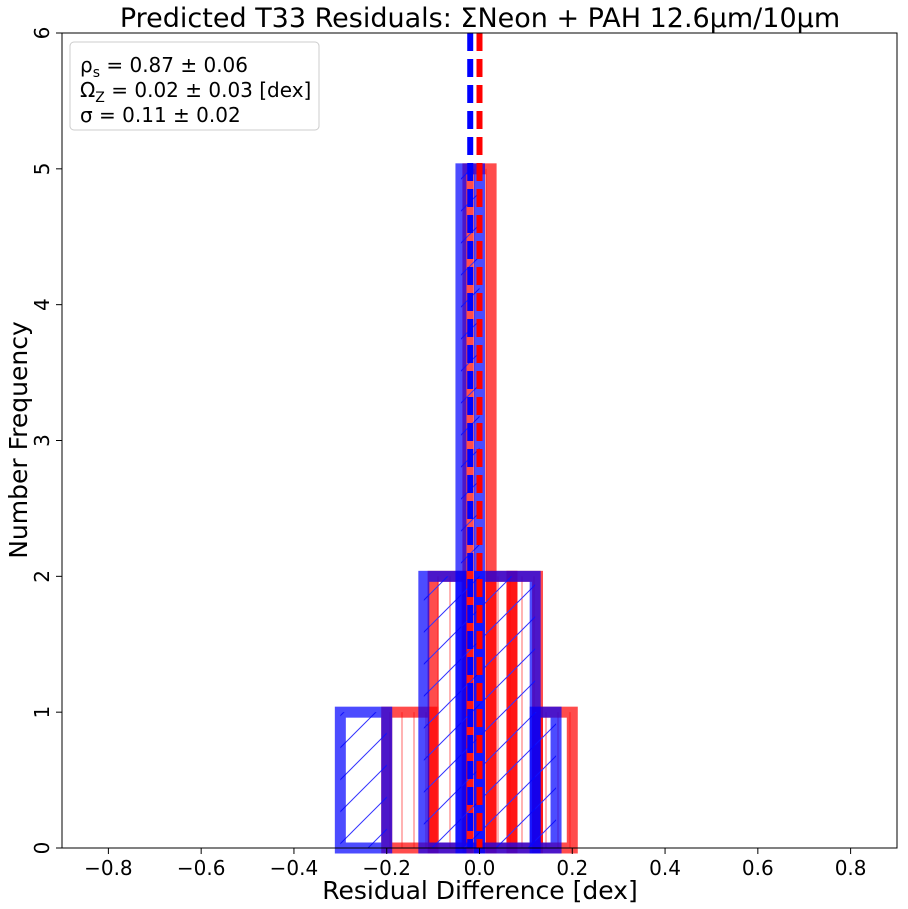 The width and height of the screenshot is (908, 909). What do you see at coordinates (164, 67) in the screenshot?
I see `legend-entry-spearman: ρs = 0.87 ± 0.06` at bounding box center [164, 67].